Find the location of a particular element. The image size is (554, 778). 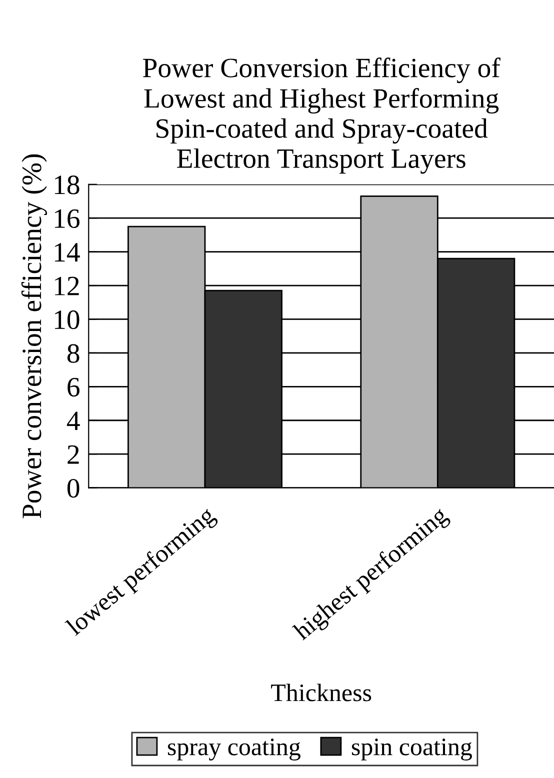

chart-title: Power Conversion Efficiency of Lowest and Highest Performing Spin-coated and Spray-coated Electron Transport Layers is located at coordinates (321, 116).